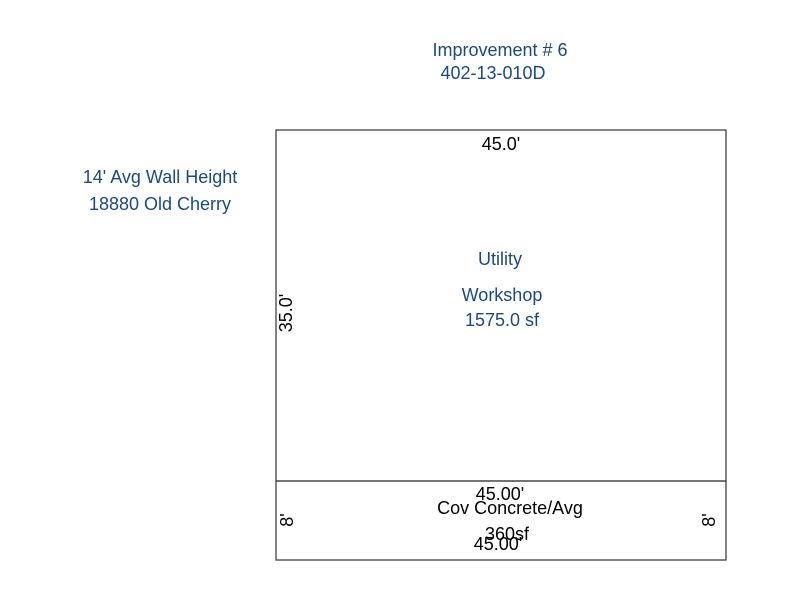 This screenshot has width=800, height=600. What do you see at coordinates (160, 204) in the screenshot?
I see `note: 18880 Old Cherry` at bounding box center [160, 204].